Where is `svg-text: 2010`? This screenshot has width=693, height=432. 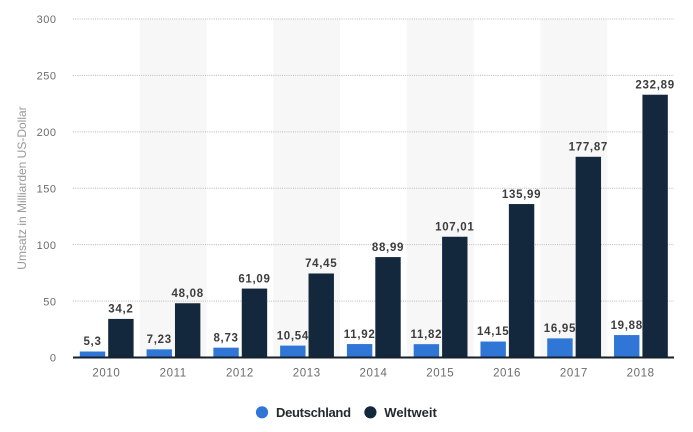
svg-text: 2010 is located at coordinates (106, 374).